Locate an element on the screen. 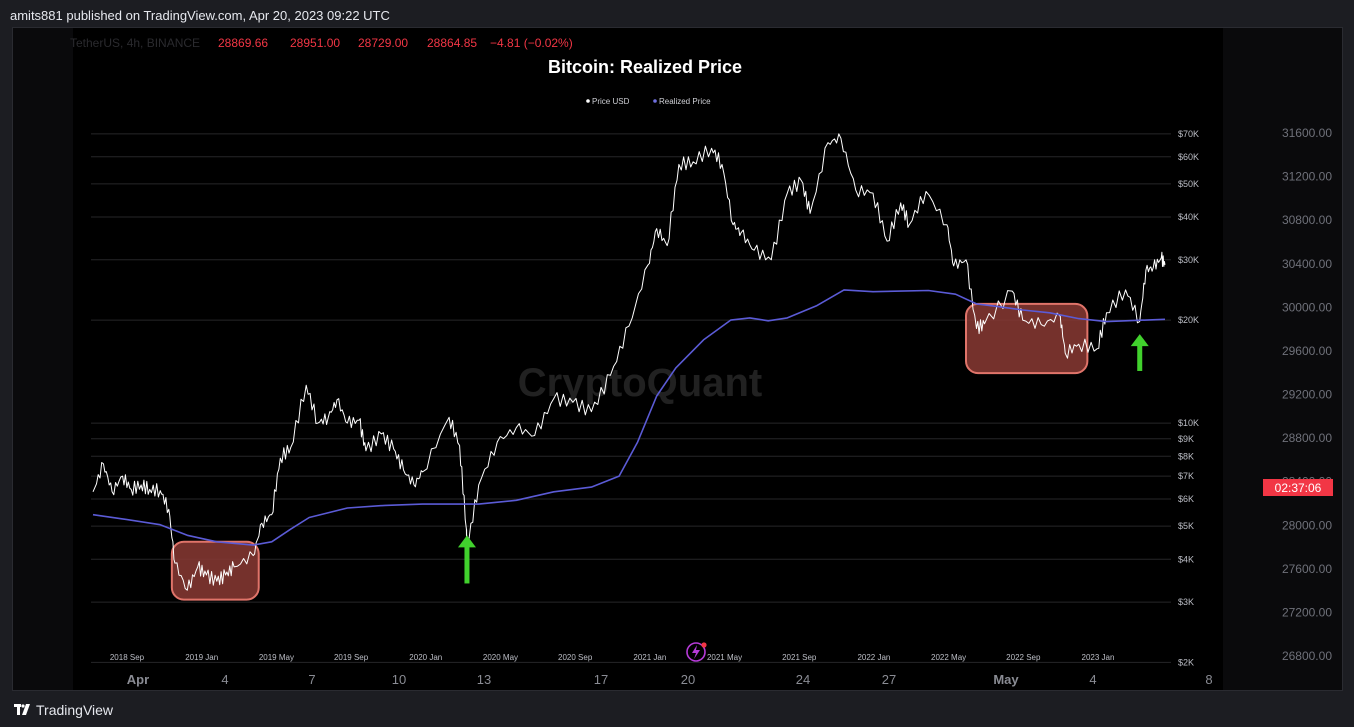 This screenshot has height=727, width=1354. outer-price-label: 31600.00 is located at coordinates (1307, 133).